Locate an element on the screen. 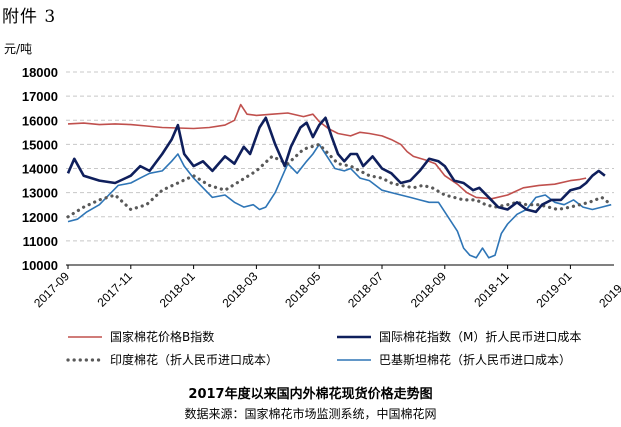 The width and height of the screenshot is (621, 427). legend-label: 国家棉花价格B指数 is located at coordinates (162, 336).